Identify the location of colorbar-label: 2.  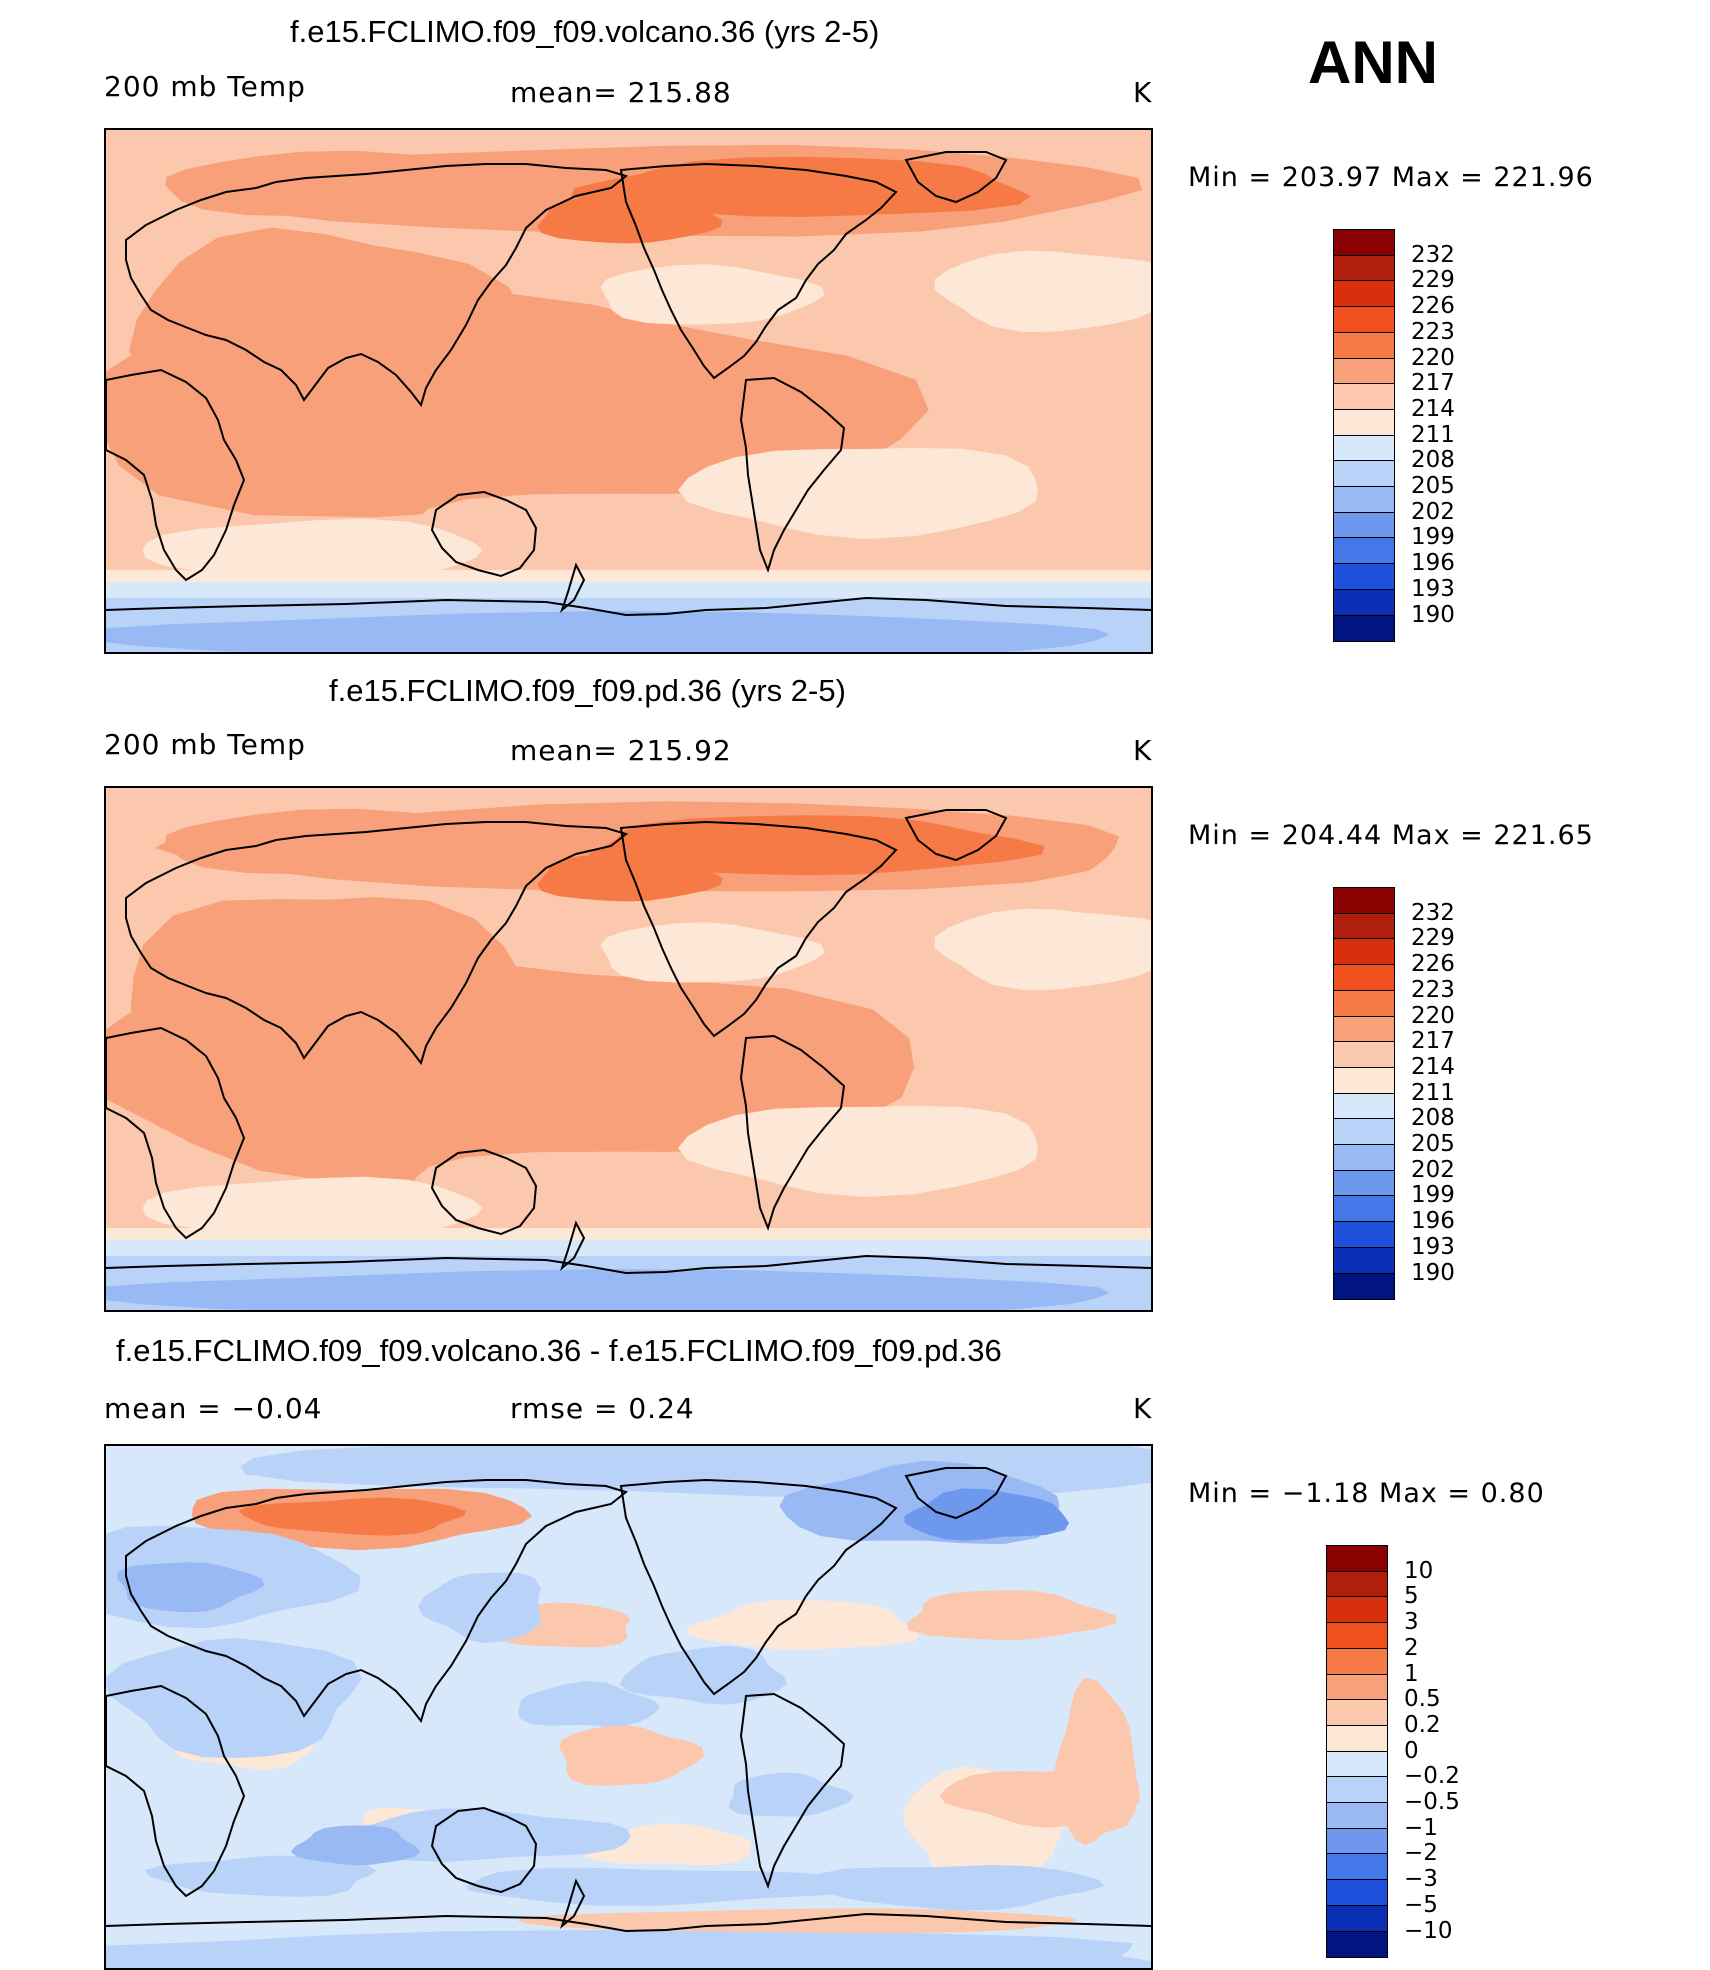
(1411, 1647).